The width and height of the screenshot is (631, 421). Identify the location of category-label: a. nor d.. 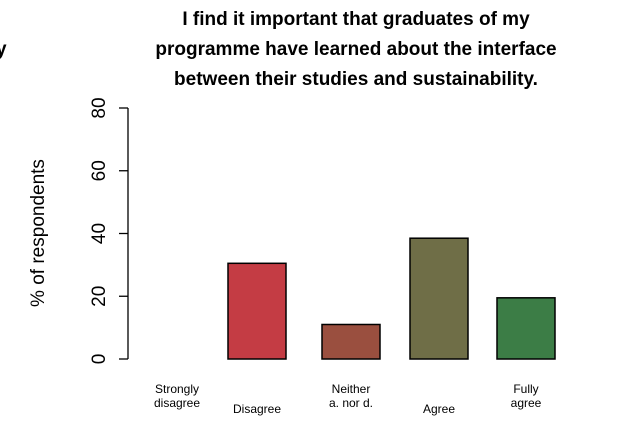
(351, 403).